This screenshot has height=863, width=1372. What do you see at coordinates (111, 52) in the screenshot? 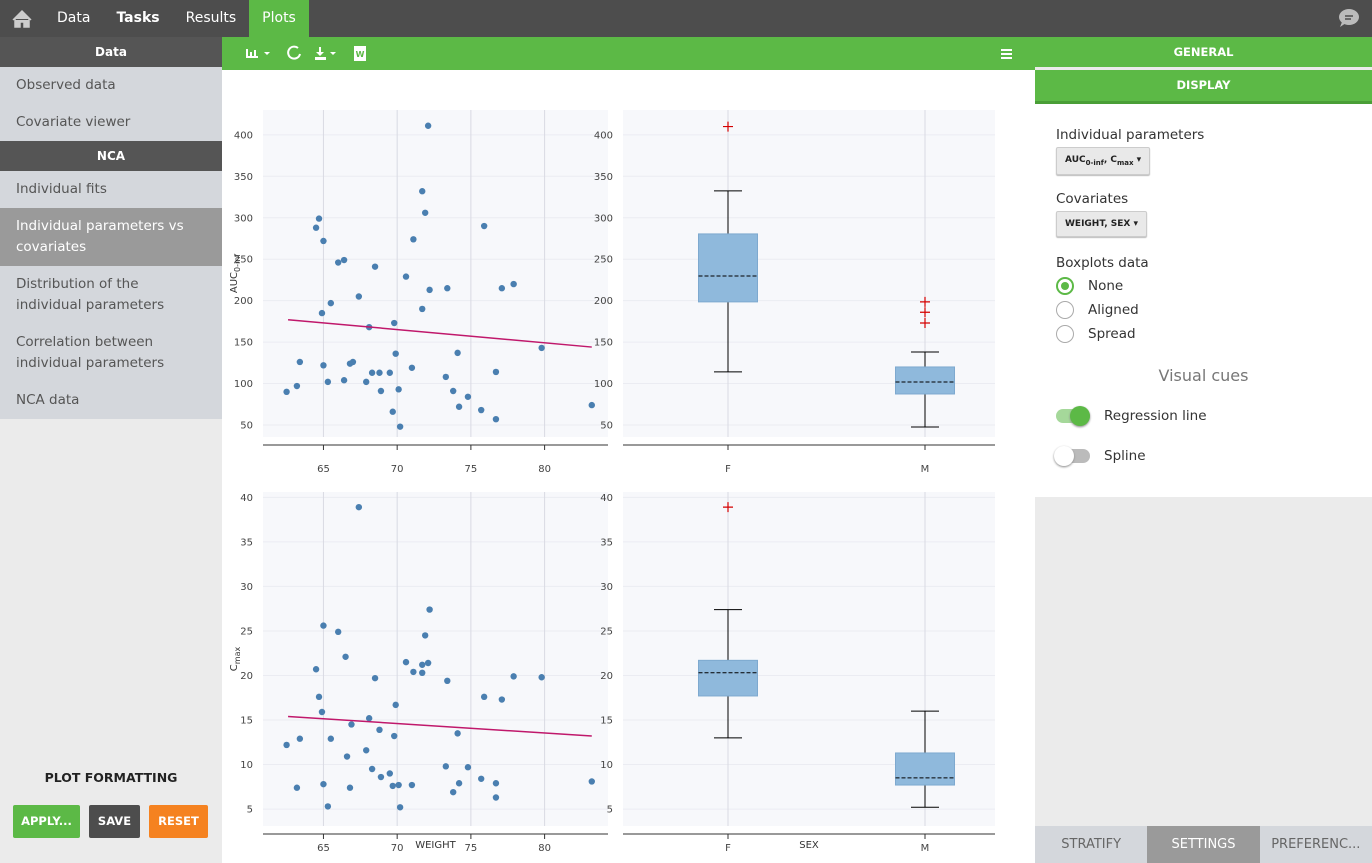
I see `section-header: Data` at bounding box center [111, 52].